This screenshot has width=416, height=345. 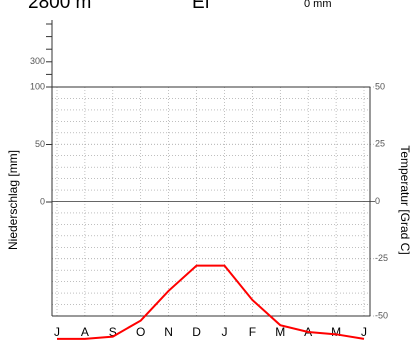 What do you see at coordinates (380, 86) in the screenshot?
I see `y2-tick-label: 50` at bounding box center [380, 86].